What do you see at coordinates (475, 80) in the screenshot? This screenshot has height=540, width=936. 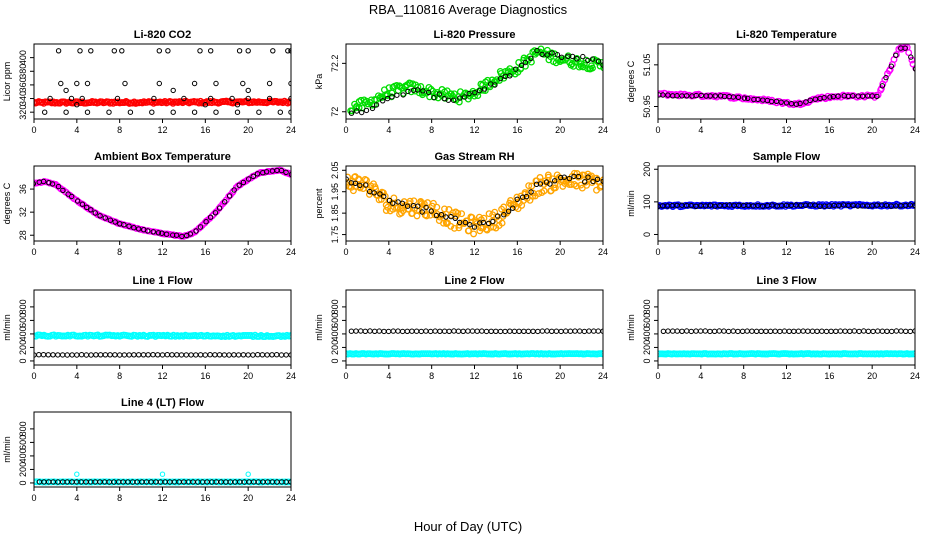 I see `data-points` at bounding box center [475, 80].